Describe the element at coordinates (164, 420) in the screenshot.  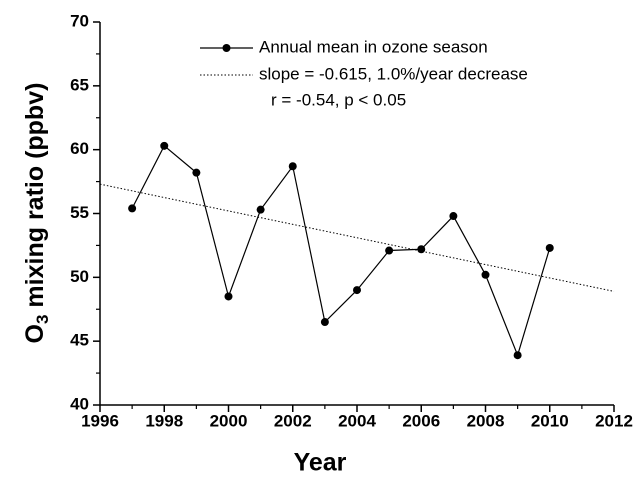
I see `x-tick-label: 1998` at that location.